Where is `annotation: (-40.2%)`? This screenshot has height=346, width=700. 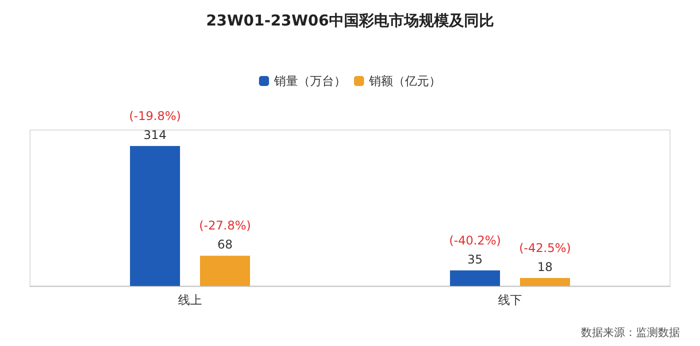 annotation: (-40.2%) is located at coordinates (475, 240).